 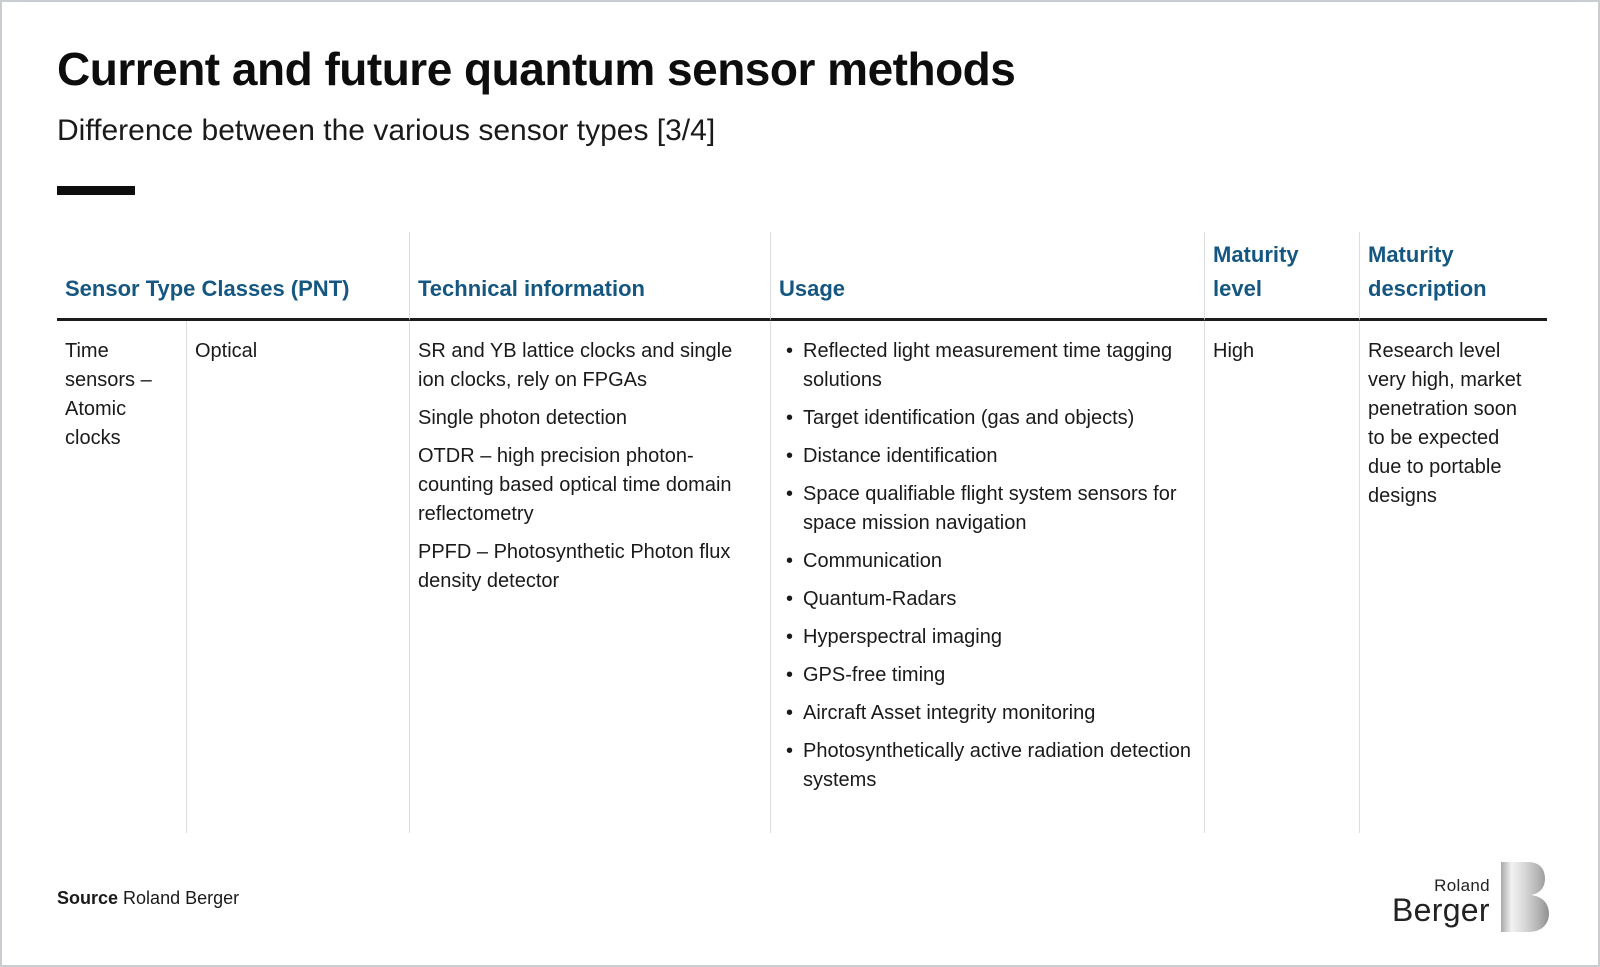 What do you see at coordinates (1462, 885) in the screenshot?
I see `logo-line-roland: Roland` at bounding box center [1462, 885].